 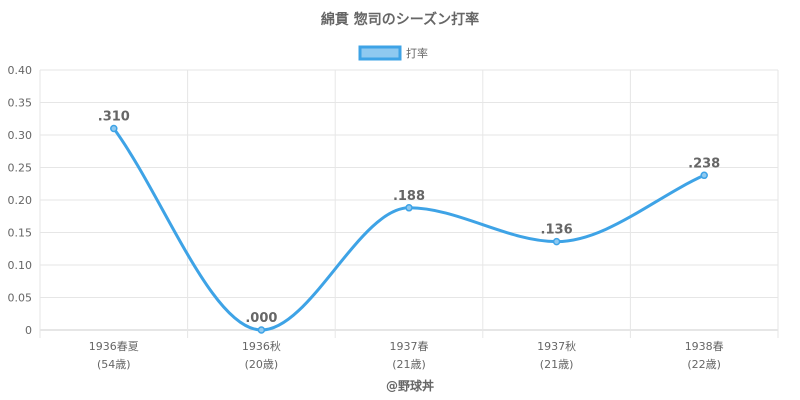 What do you see at coordinates (114, 117) in the screenshot?
I see `data-label: .310` at bounding box center [114, 117].